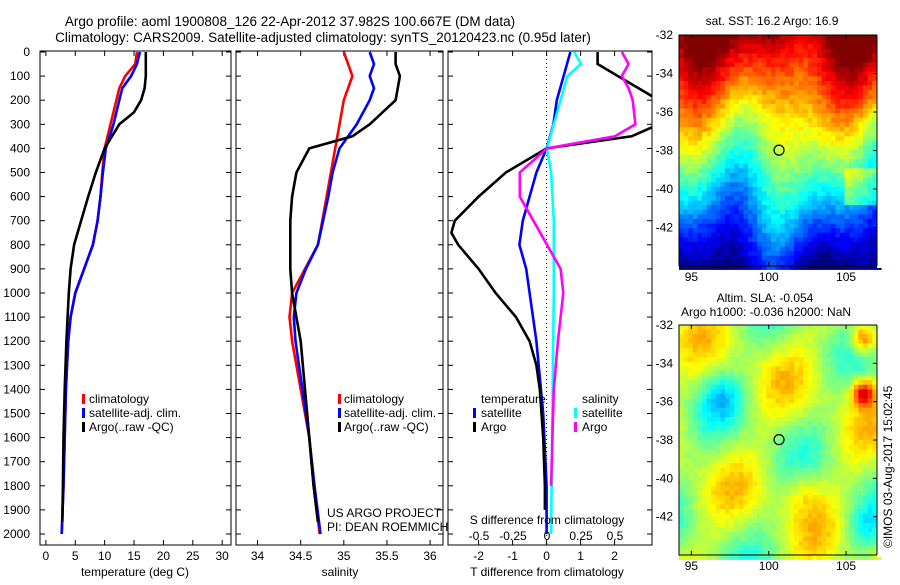 Image resolution: width=900 pixels, height=585 pixels. Describe the element at coordinates (20, 173) in the screenshot. I see `y-tick-label: 500` at that location.